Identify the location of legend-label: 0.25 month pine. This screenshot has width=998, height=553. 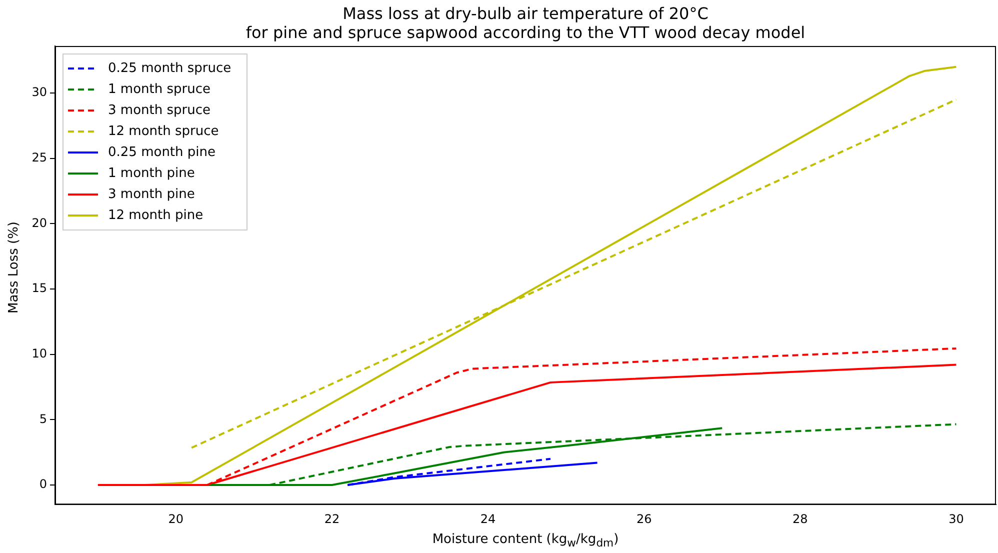
(162, 152).